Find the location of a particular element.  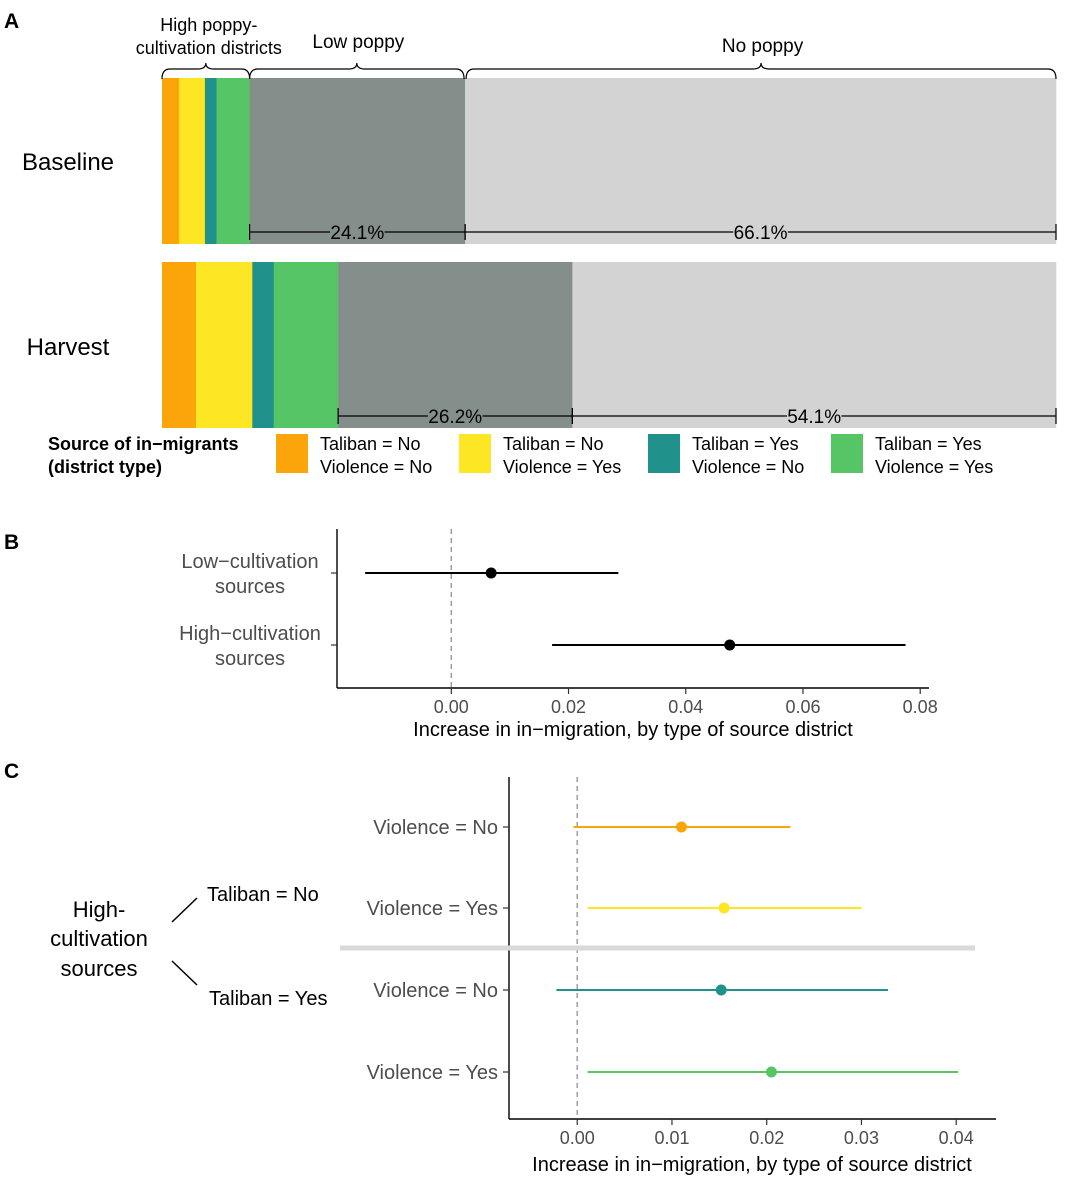

percent-annotation: 54.1% is located at coordinates (814, 417).